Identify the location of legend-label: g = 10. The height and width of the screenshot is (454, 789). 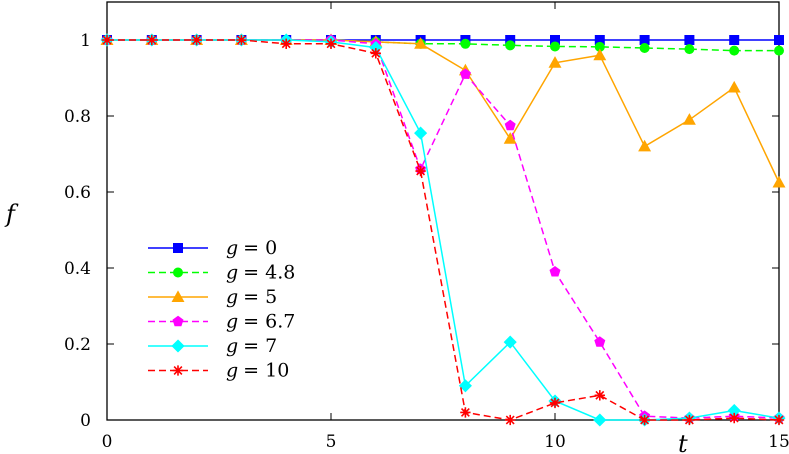
(257, 371).